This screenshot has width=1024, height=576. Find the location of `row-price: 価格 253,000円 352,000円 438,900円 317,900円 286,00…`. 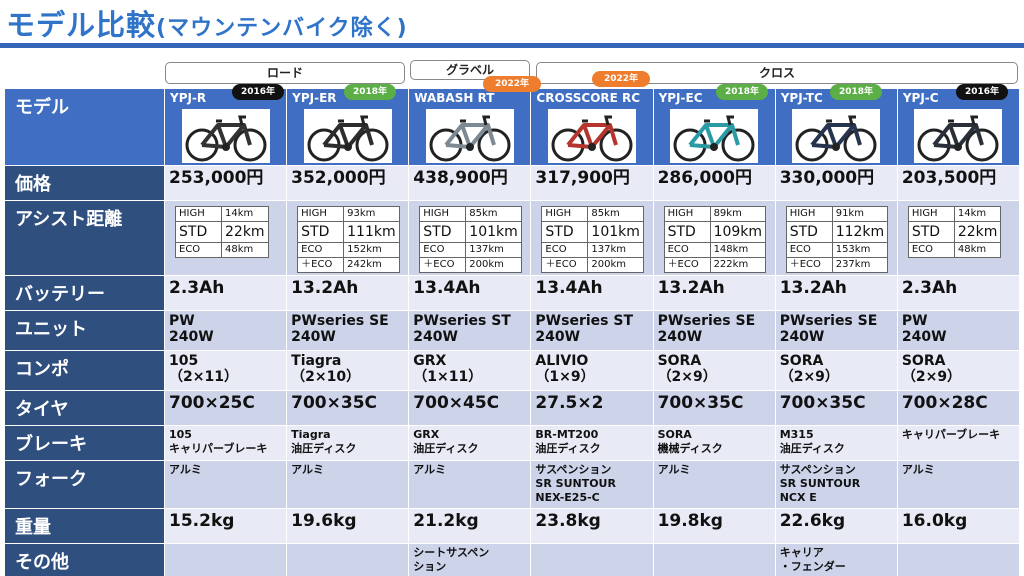

row-price: 価格 253,000円 352,000円 438,900円 317,900円 286,00… is located at coordinates (512, 183).